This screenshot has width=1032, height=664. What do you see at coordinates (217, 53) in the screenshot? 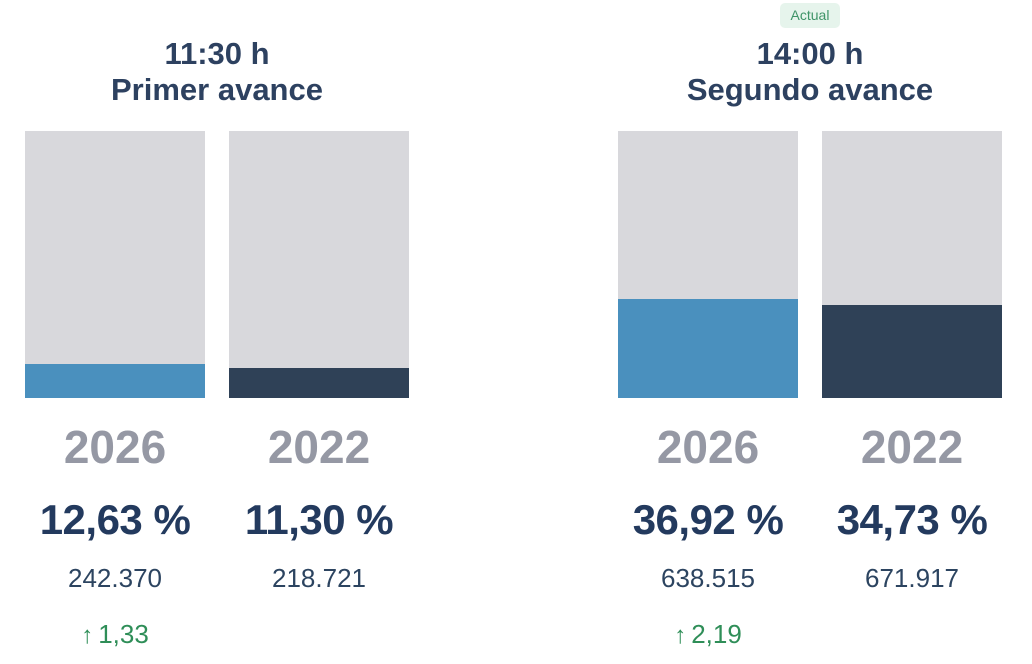
I see `group-time: 11:30 h` at bounding box center [217, 53].